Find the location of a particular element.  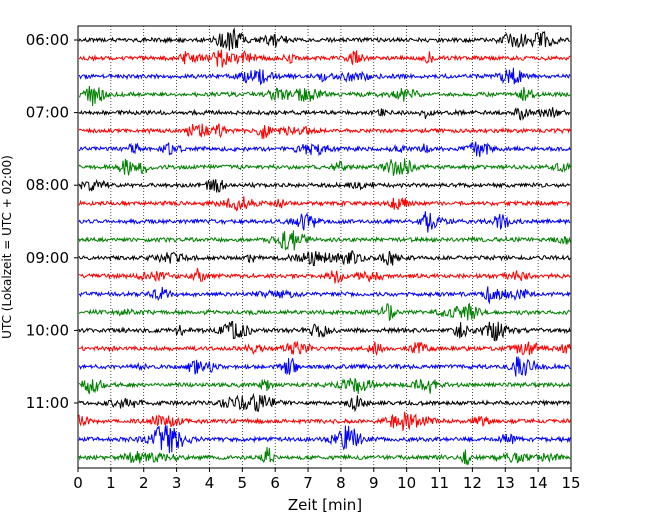

x-tick-label: 13 is located at coordinates (505, 483).